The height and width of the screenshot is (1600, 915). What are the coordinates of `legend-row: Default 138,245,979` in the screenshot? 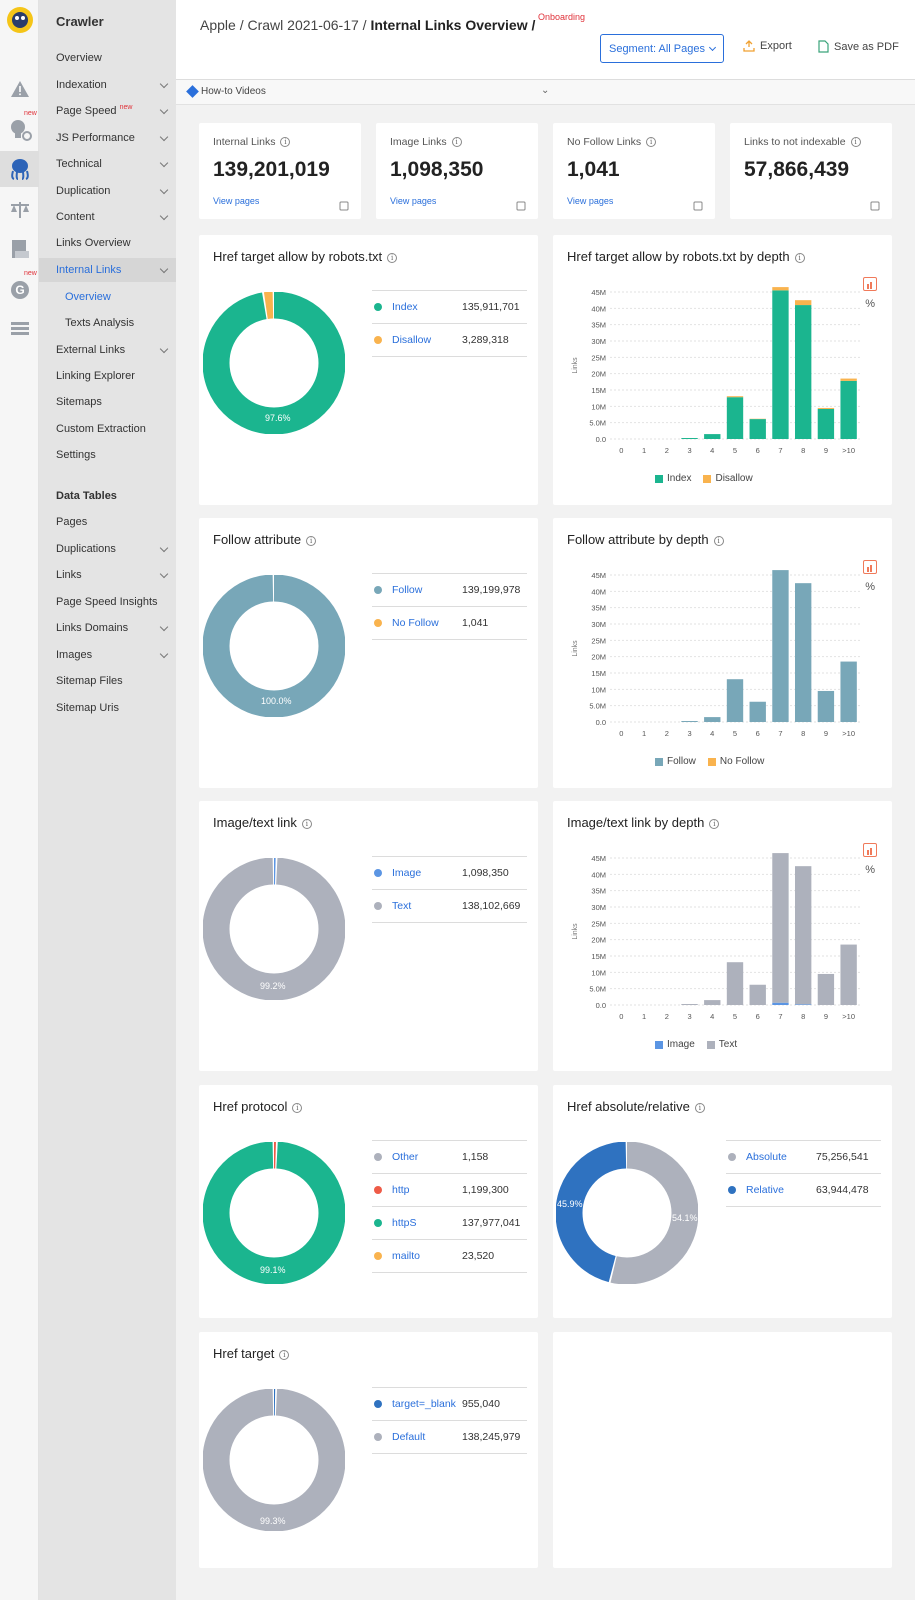 It's located at (449, 1436).